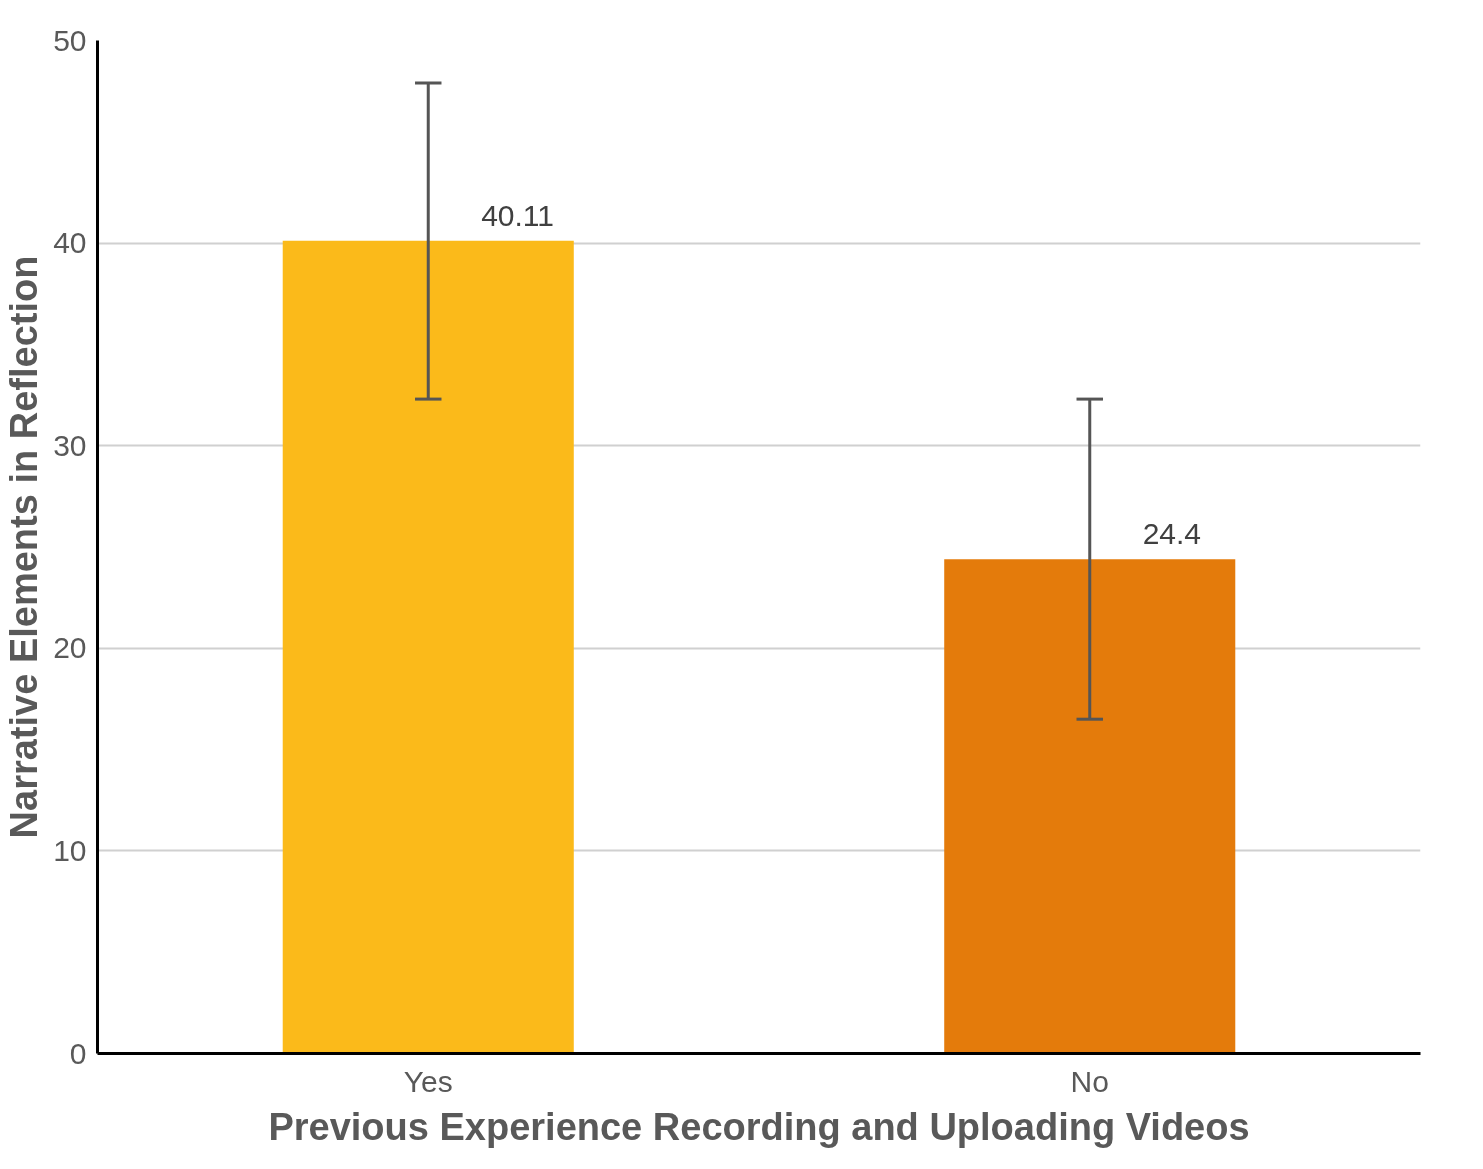 The height and width of the screenshot is (1169, 1483). What do you see at coordinates (70, 40) in the screenshot?
I see `y-tick-label: 50` at bounding box center [70, 40].